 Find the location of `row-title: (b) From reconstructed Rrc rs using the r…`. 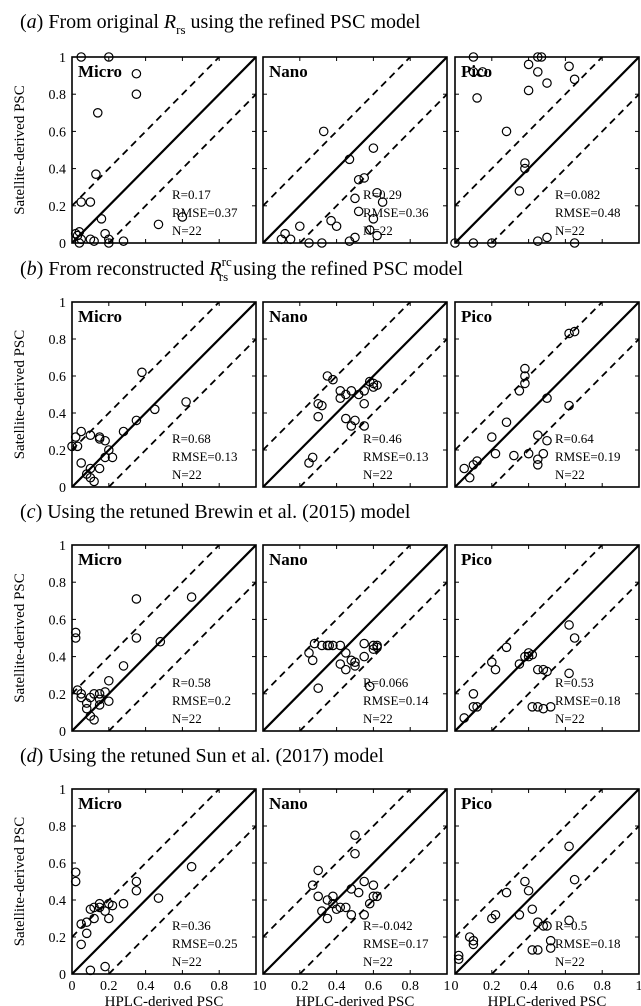

row-title: (b) From reconstructed Rrc rs using the r… is located at coordinates (242, 269).